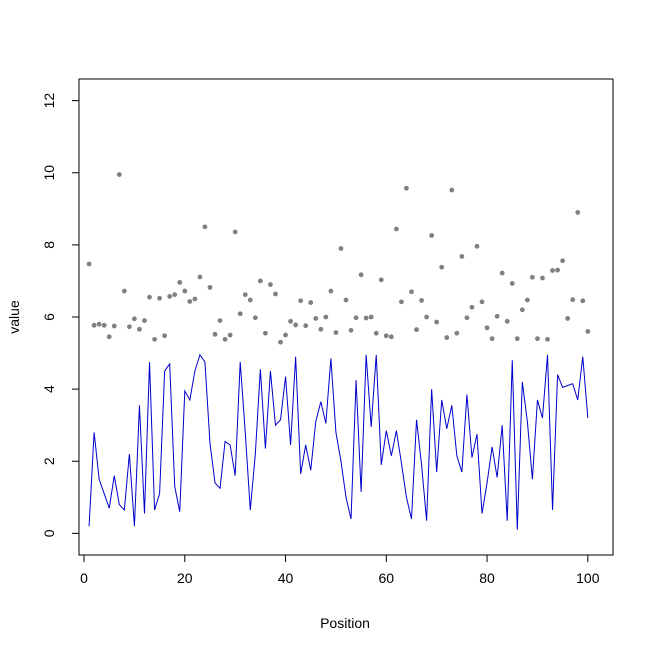  I want to click on y-tick-label: 12, so click(49, 101).